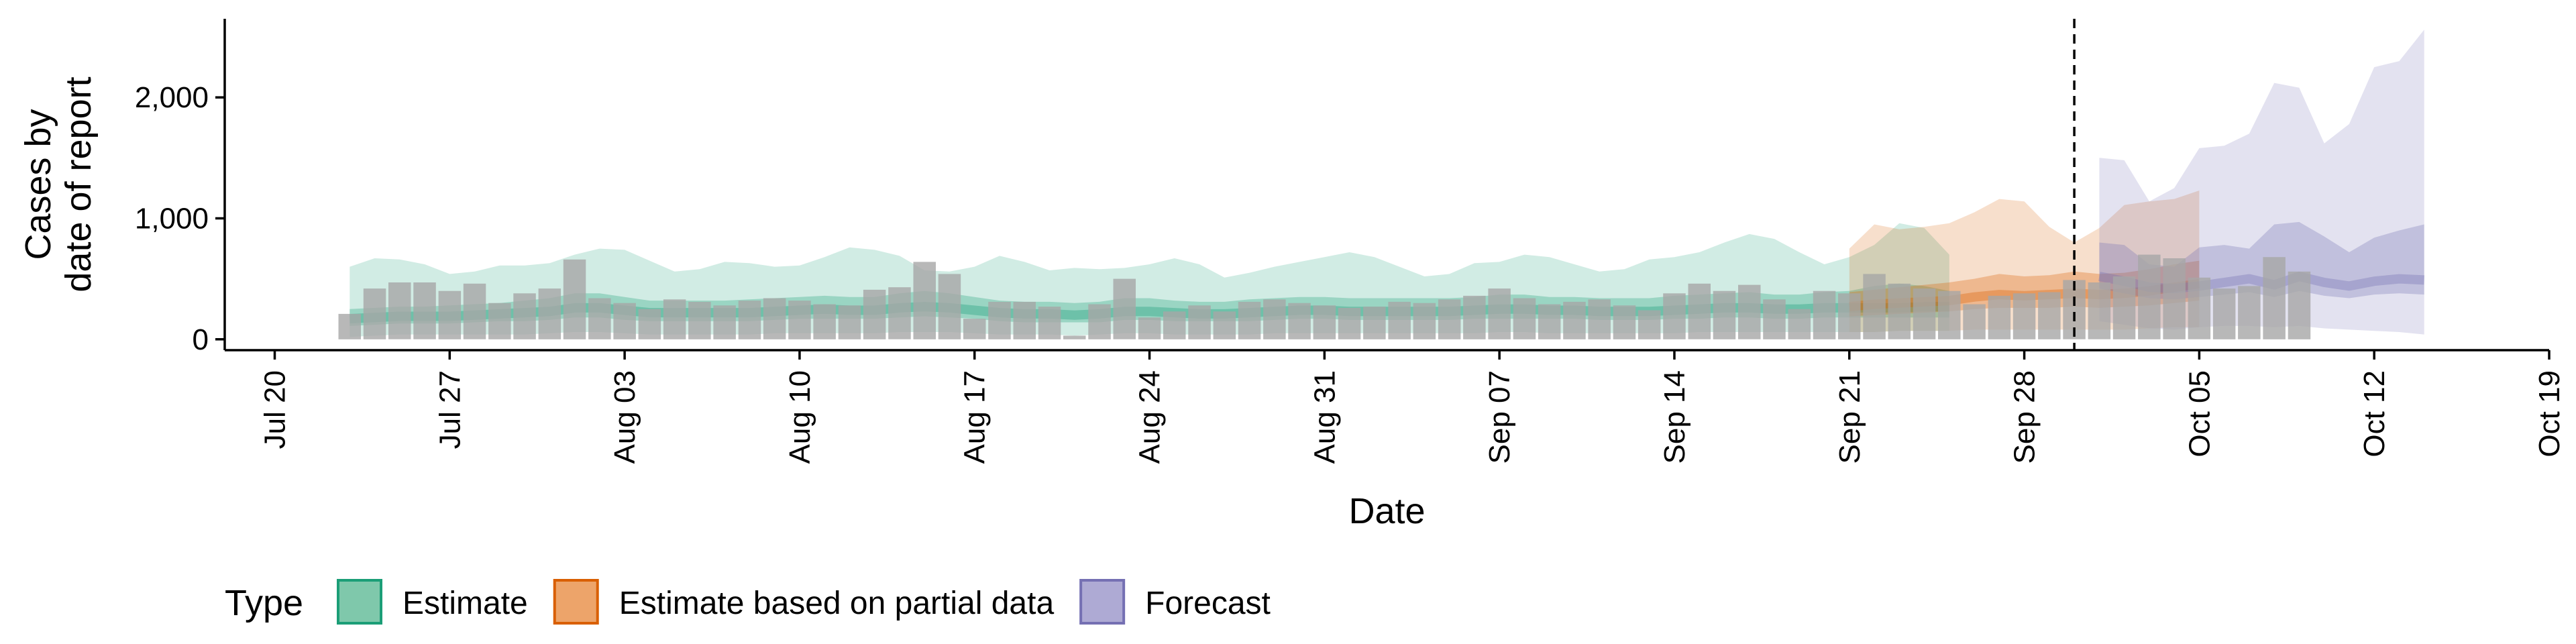 The height and width of the screenshot is (644, 2576). I want to click on y-tick-label: 2,000, so click(172, 97).